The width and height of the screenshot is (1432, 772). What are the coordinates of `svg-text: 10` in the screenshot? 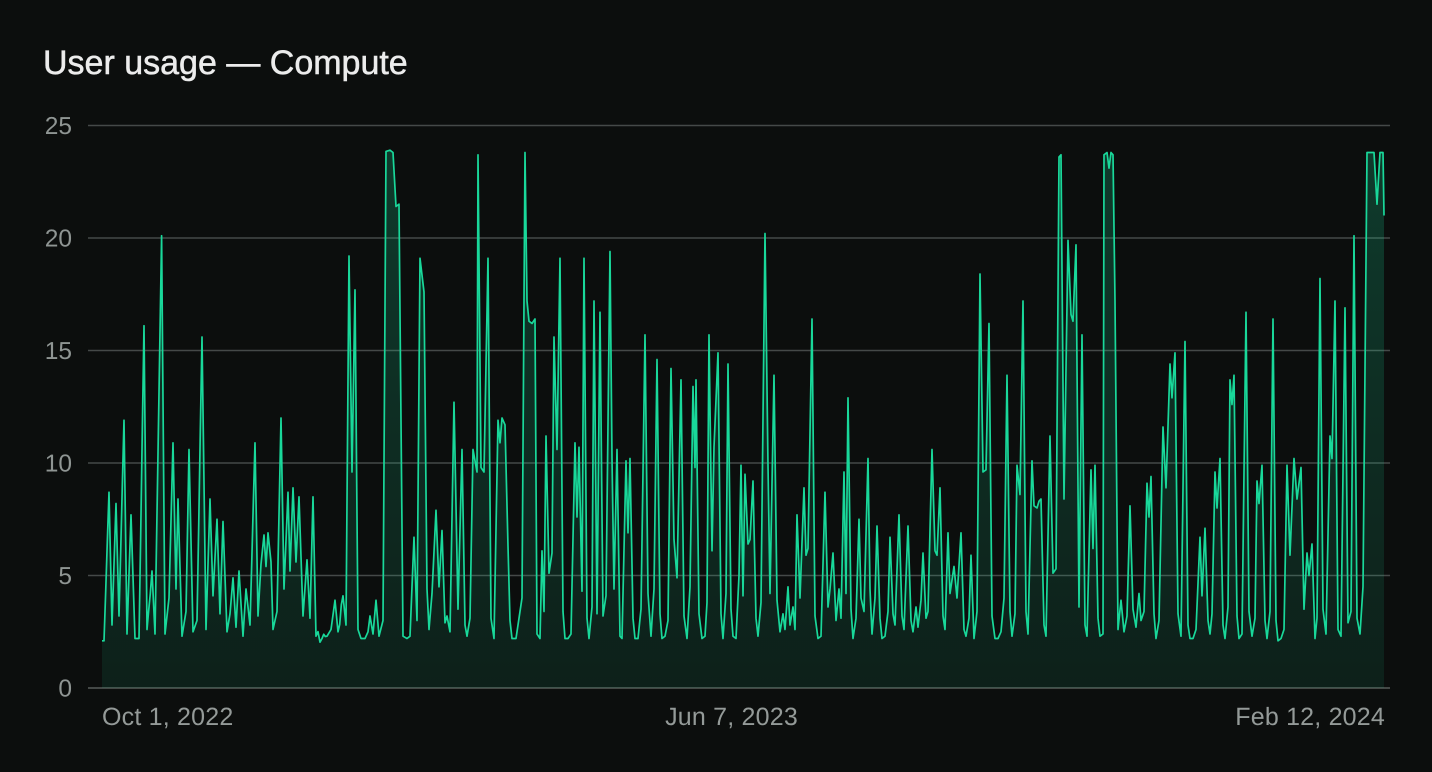 It's located at (58, 464).